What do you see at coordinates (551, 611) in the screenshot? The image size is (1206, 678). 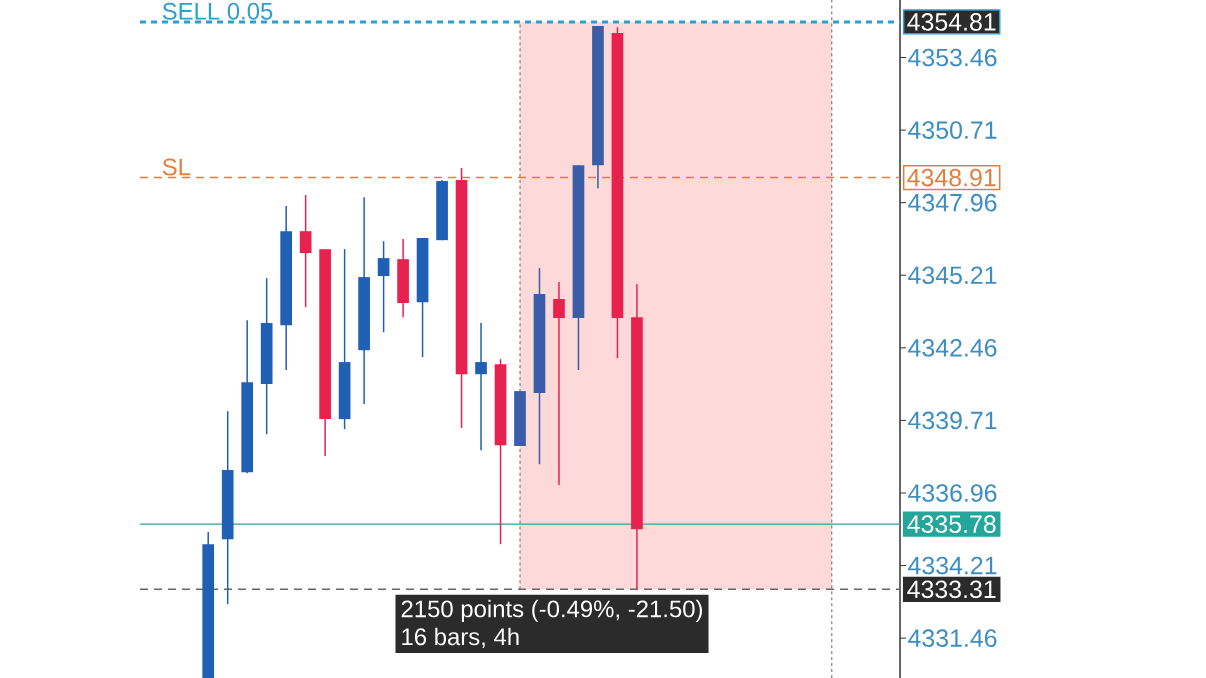 I see `annotation: 2150 points (-0.49%, -21.50)` at bounding box center [551, 611].